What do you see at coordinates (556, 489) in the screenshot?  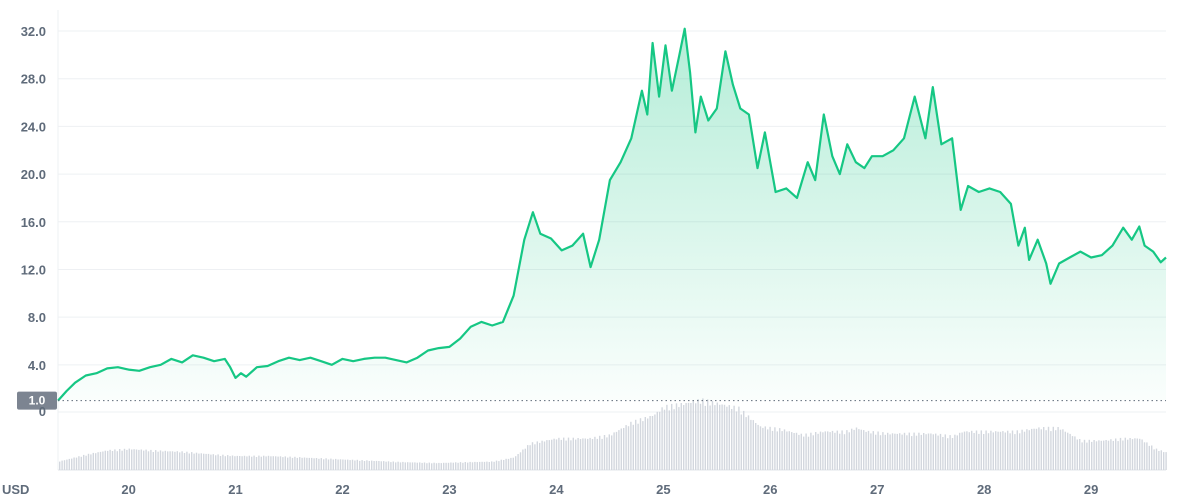 I see `x-tick-label: 24` at bounding box center [556, 489].